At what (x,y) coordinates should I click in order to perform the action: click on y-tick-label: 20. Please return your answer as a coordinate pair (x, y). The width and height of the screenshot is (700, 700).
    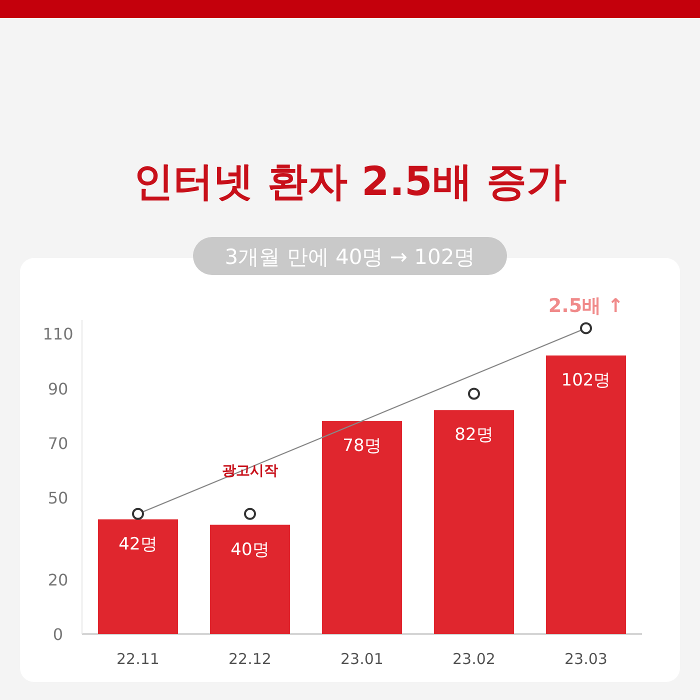
    Looking at the image, I should click on (58, 580).